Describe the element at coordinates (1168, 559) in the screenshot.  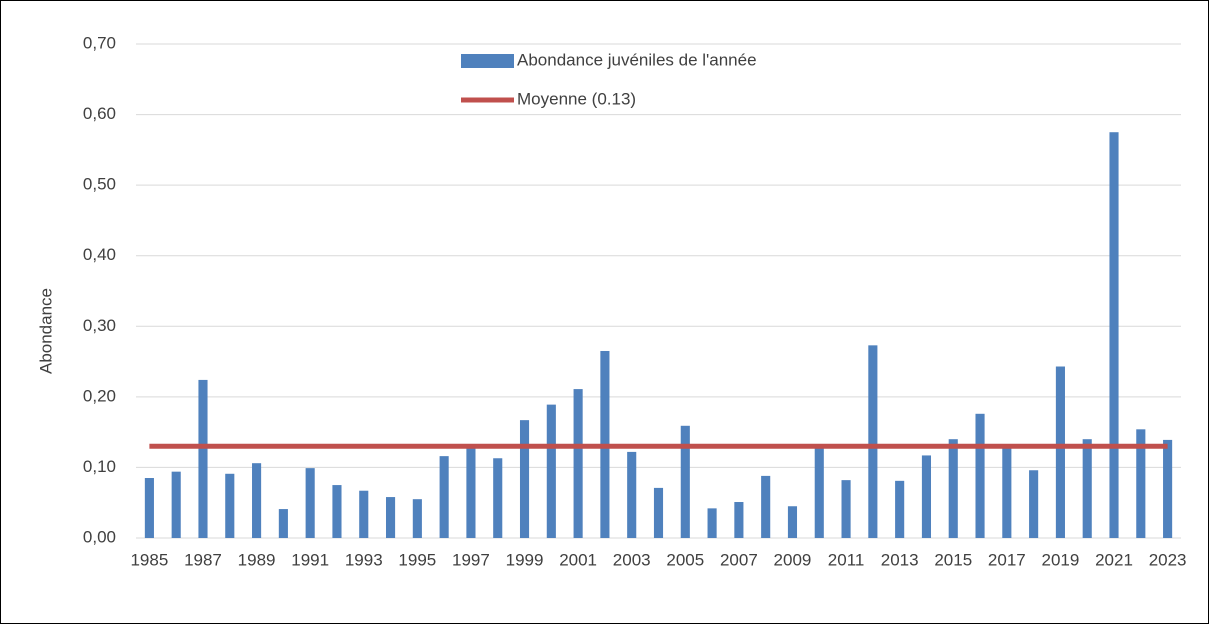
I see `x-tick-label: 2023` at that location.